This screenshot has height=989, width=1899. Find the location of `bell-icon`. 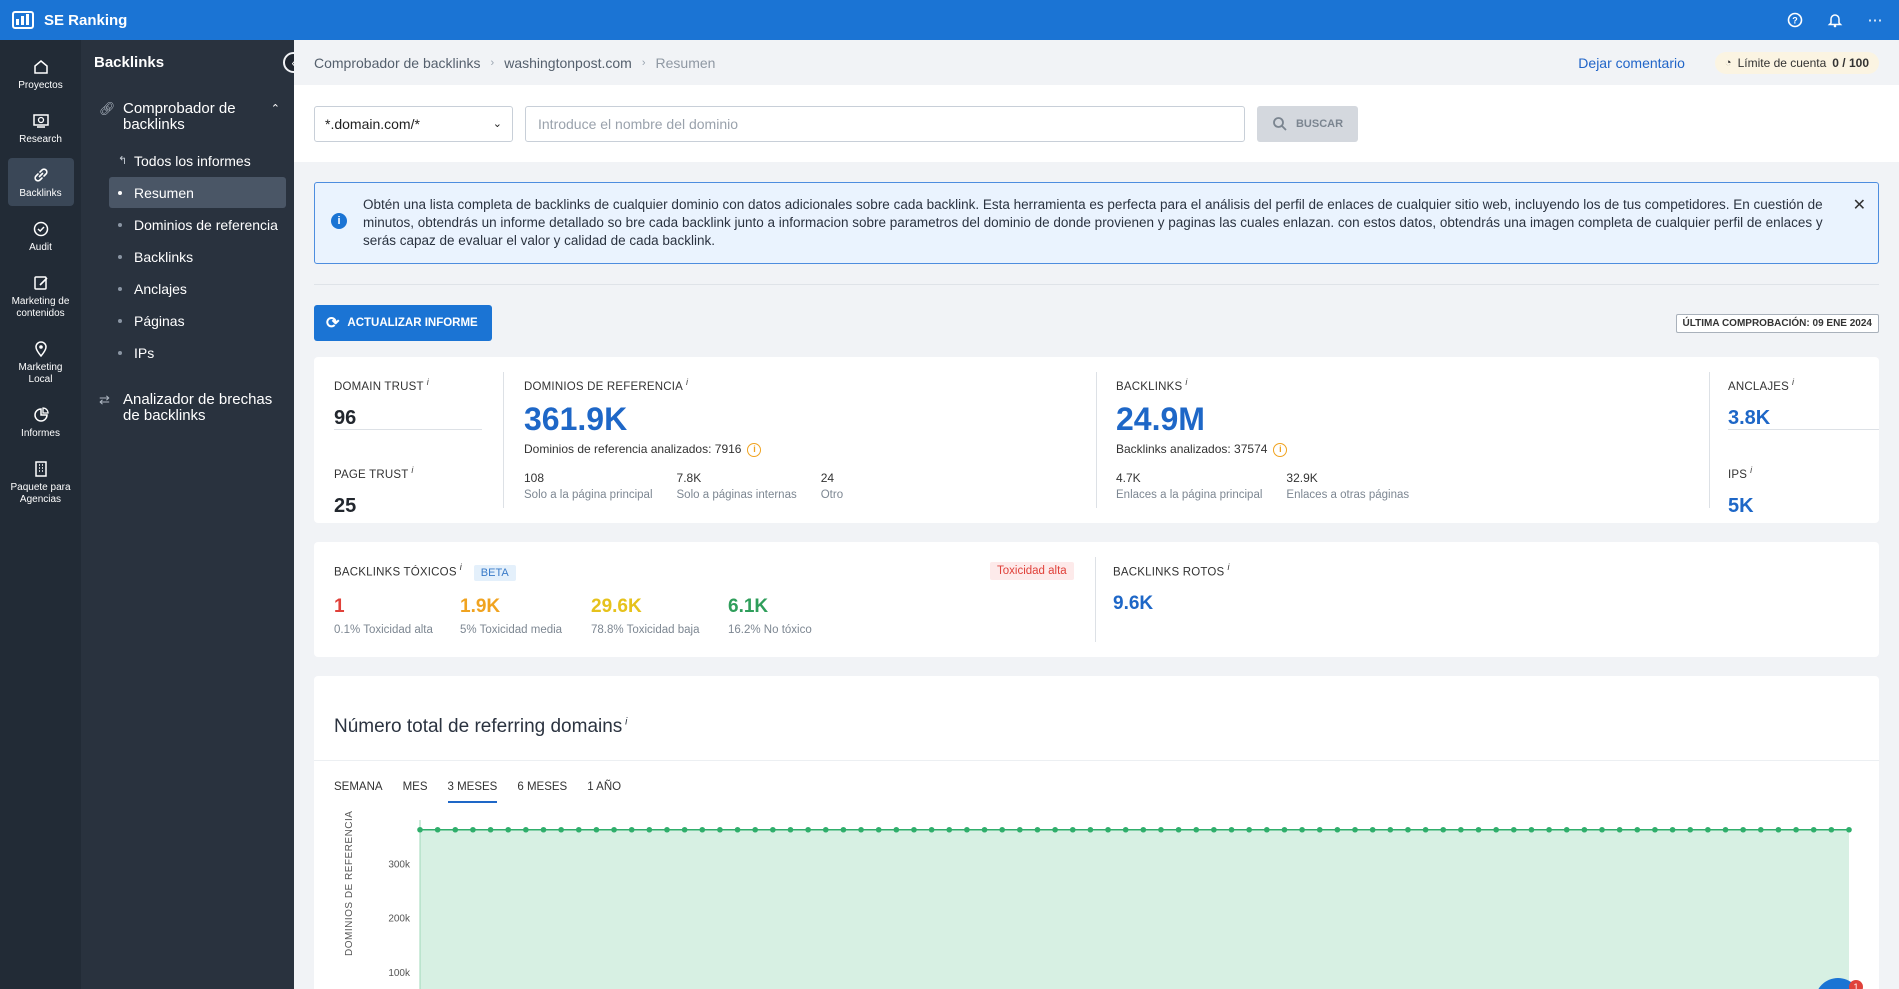

bell-icon is located at coordinates (1835, 20).